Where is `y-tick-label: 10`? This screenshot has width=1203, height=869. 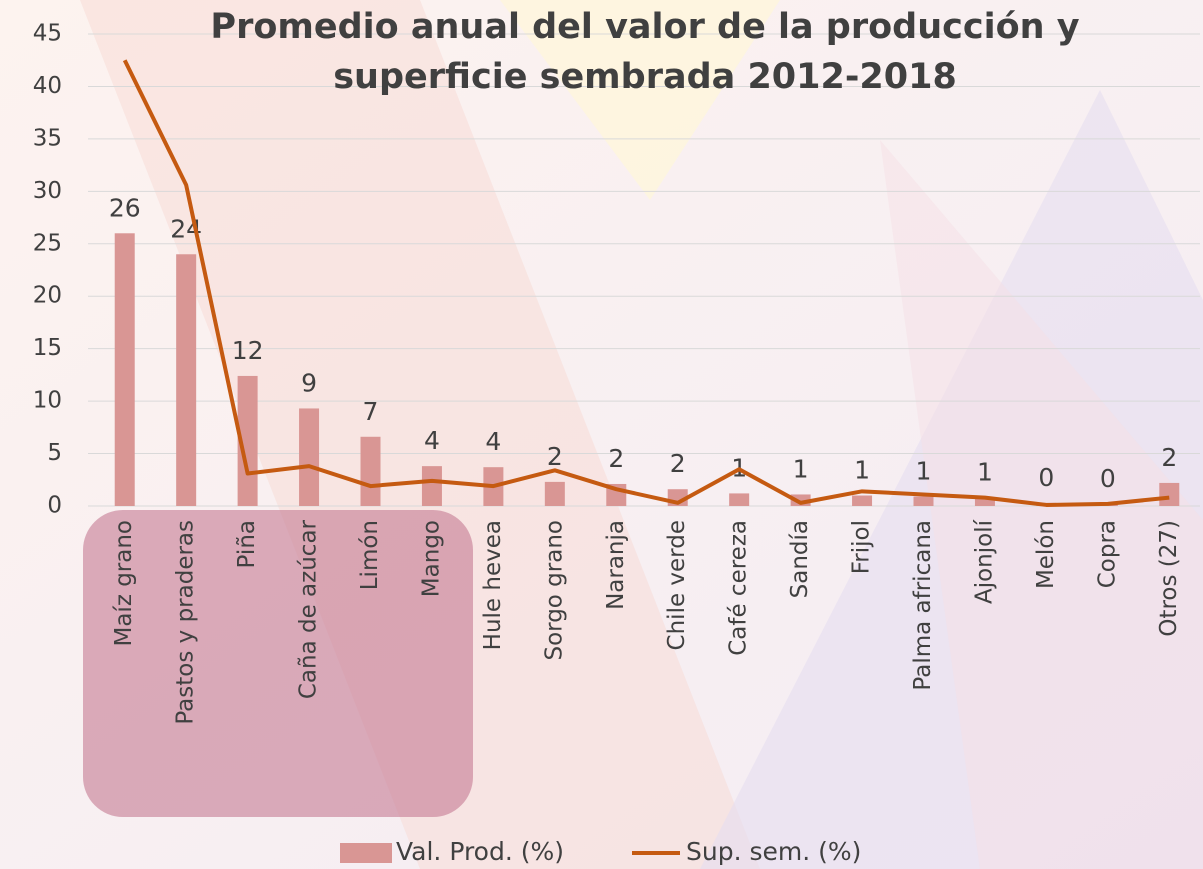
y-tick-label: 10 is located at coordinates (47, 401).